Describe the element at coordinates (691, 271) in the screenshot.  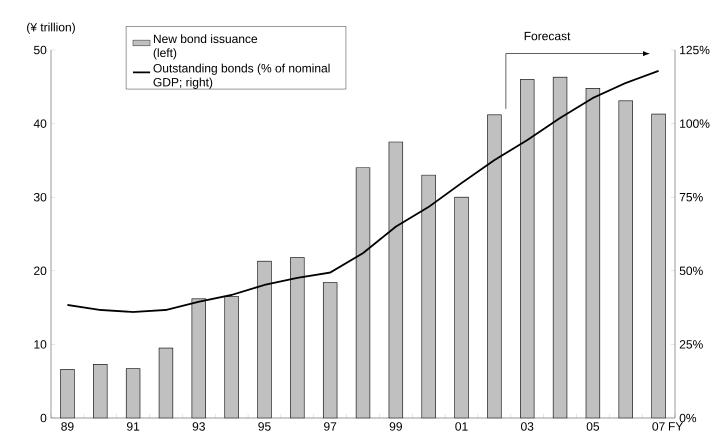
I see `y2-tick-label: 50%` at that location.